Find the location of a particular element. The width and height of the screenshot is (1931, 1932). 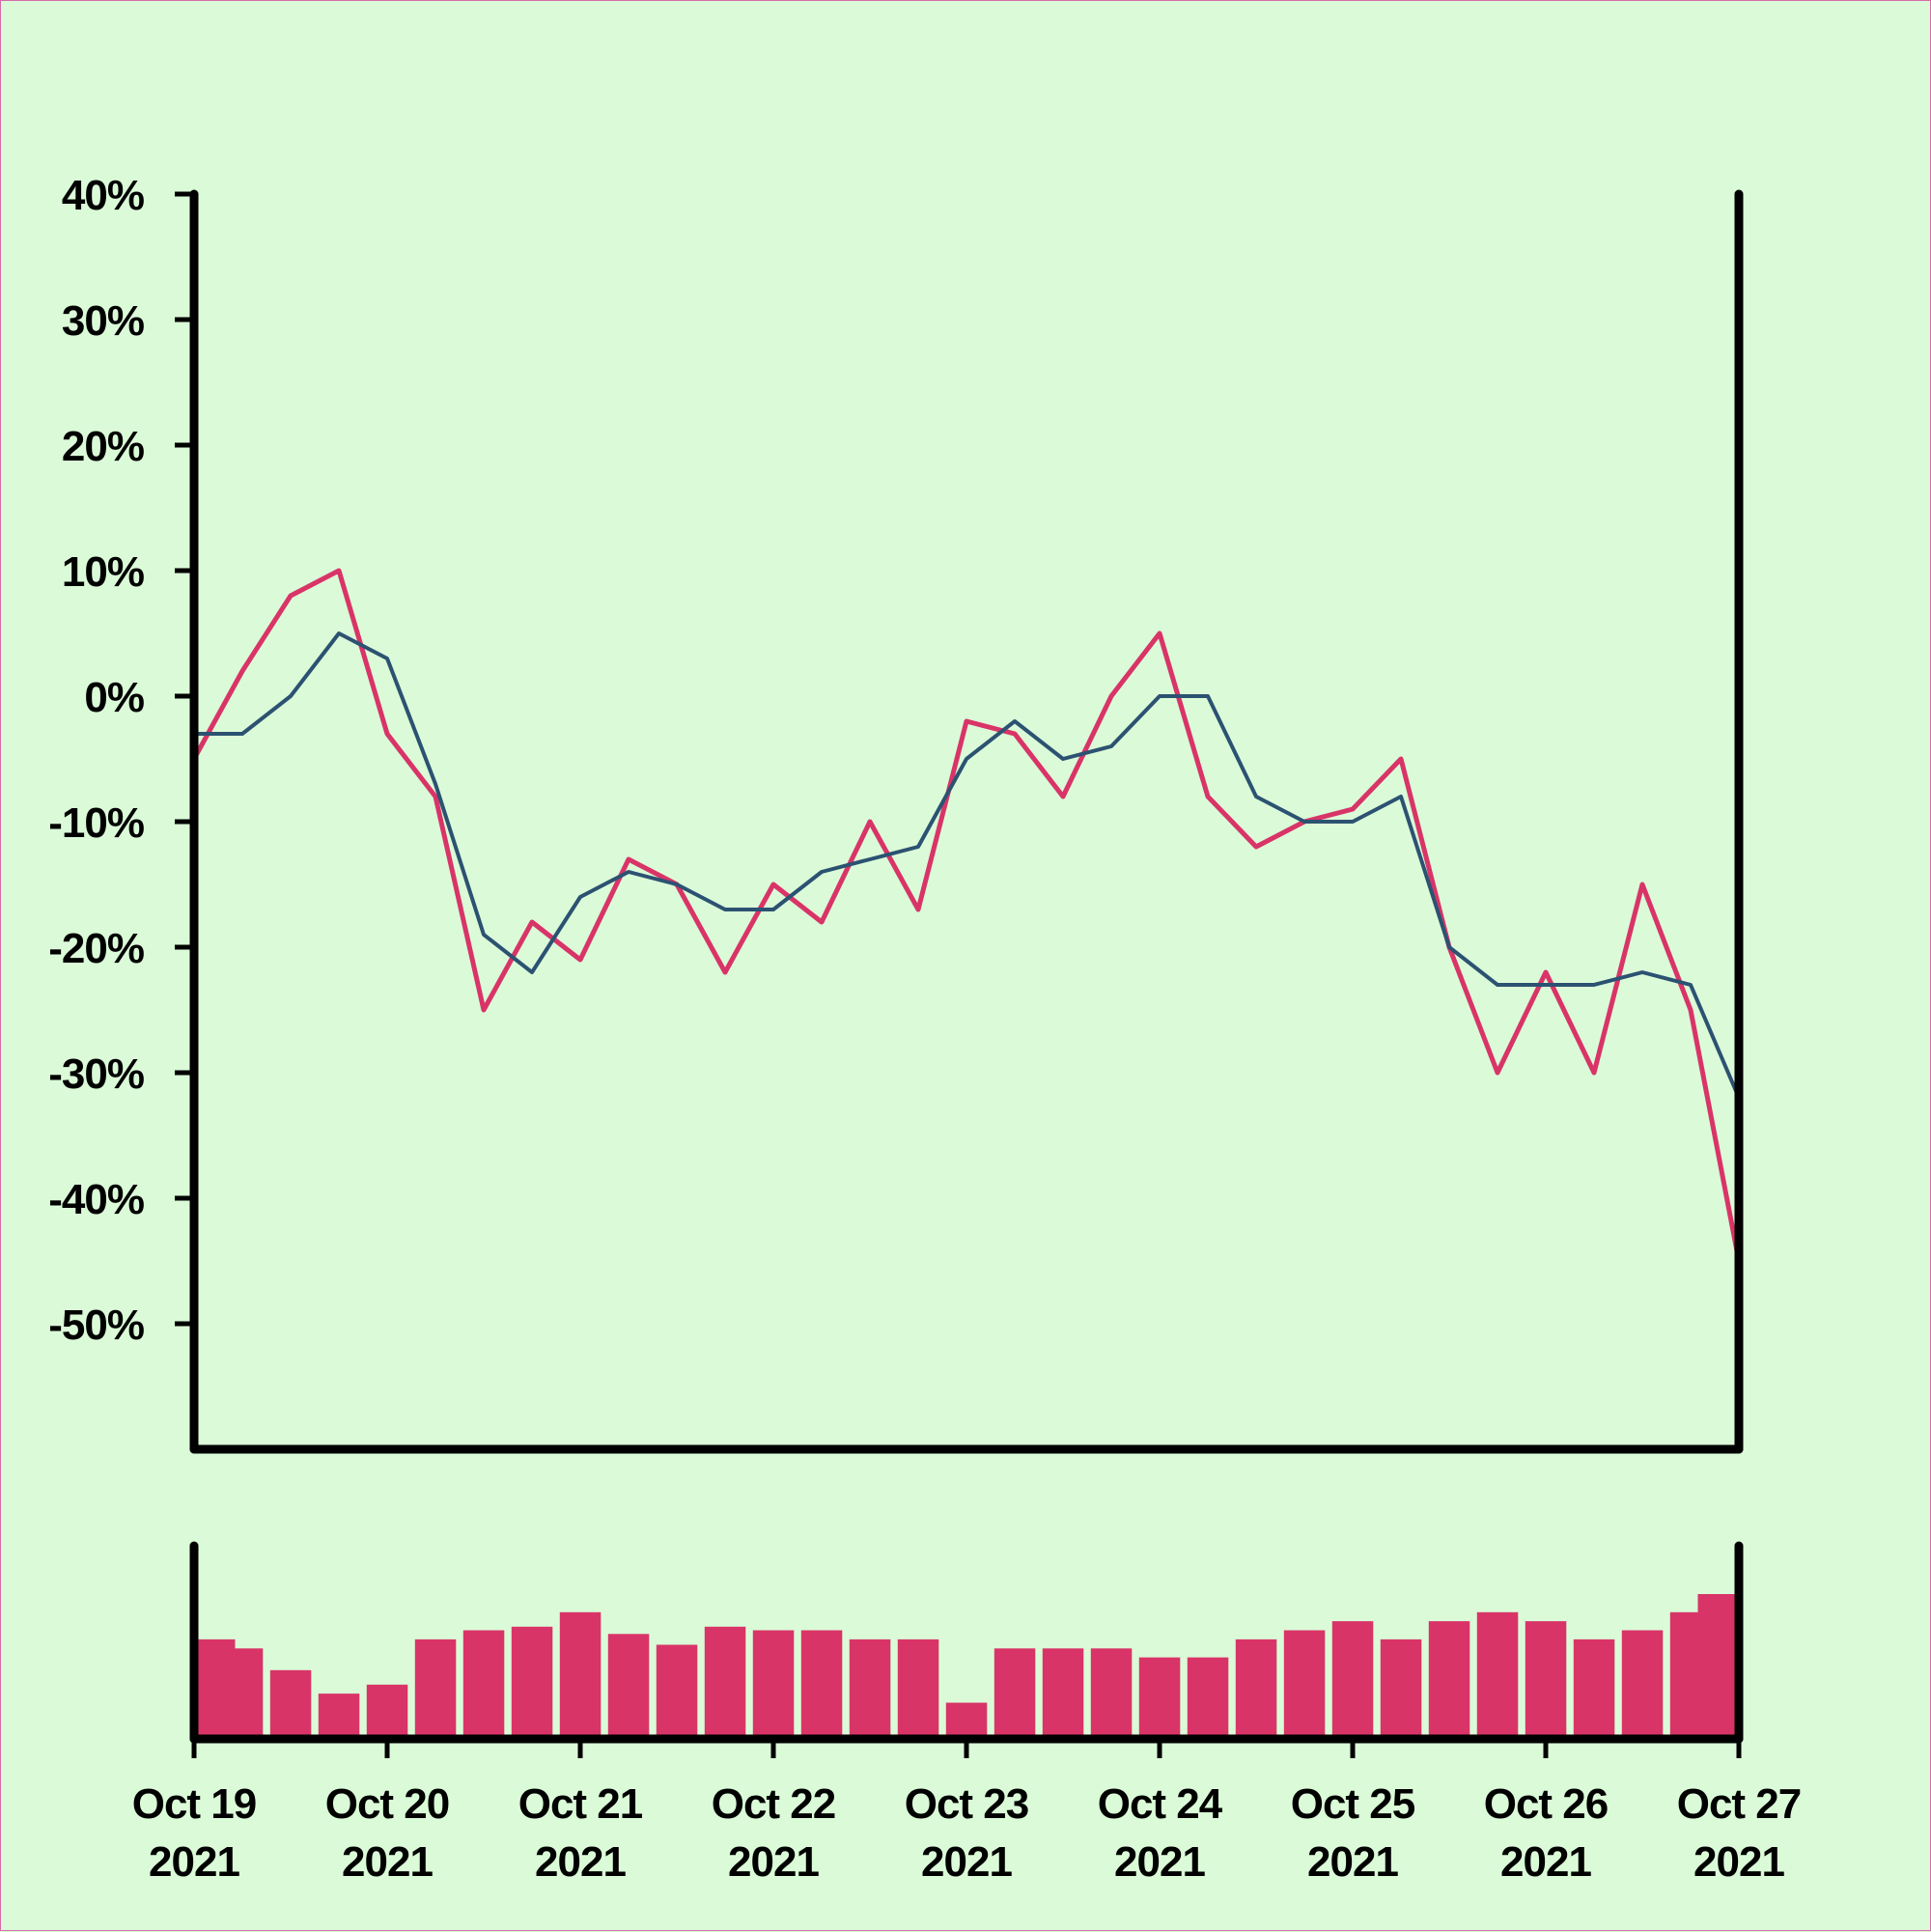

y-tick-label: -20% is located at coordinates (96, 949).